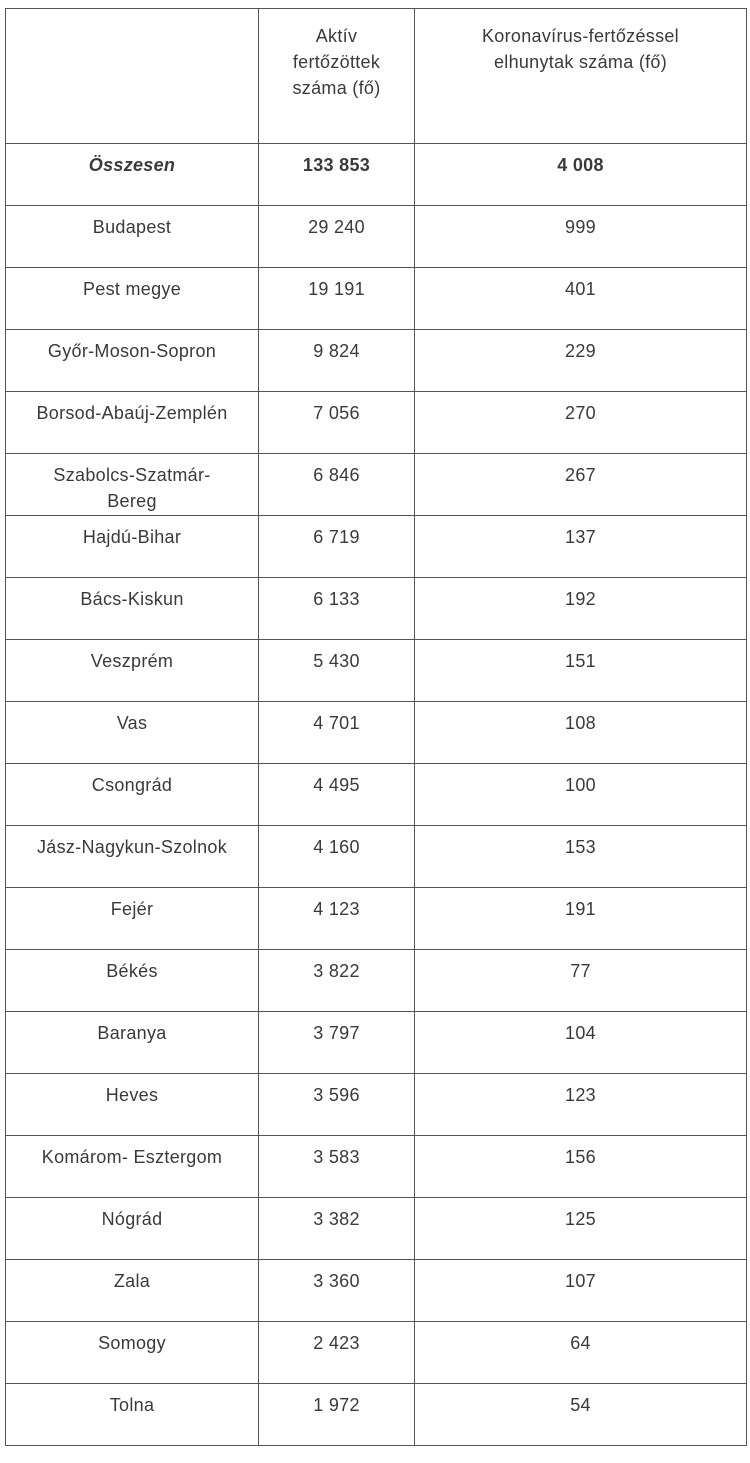 This screenshot has height=1463, width=750. I want to click on value-cell: 191, so click(580, 918).